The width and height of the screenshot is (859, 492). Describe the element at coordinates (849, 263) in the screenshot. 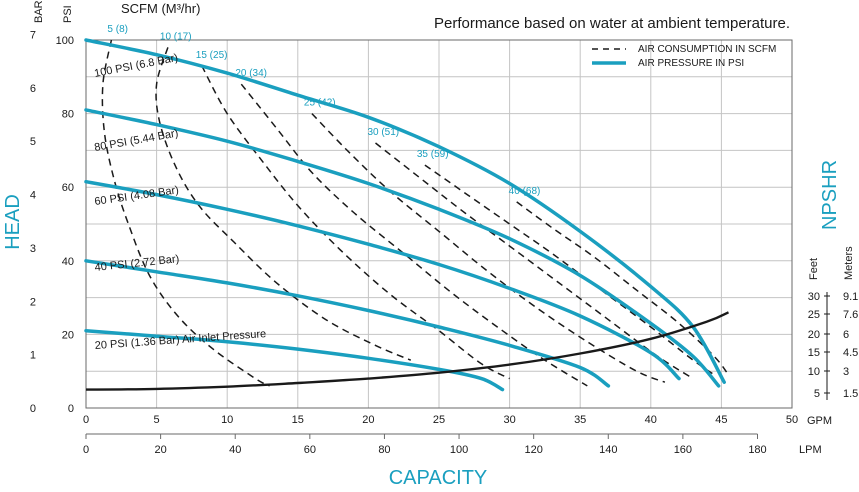

I see `npshr-meters-unit: Meters` at that location.